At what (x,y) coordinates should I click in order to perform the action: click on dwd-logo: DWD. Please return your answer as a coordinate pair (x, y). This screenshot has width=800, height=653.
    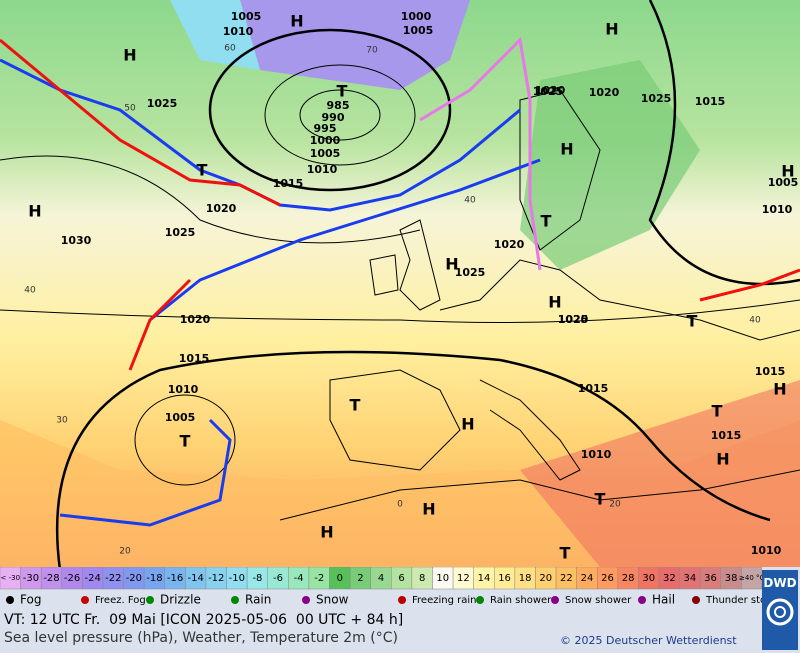
    Looking at the image, I should click on (780, 610).